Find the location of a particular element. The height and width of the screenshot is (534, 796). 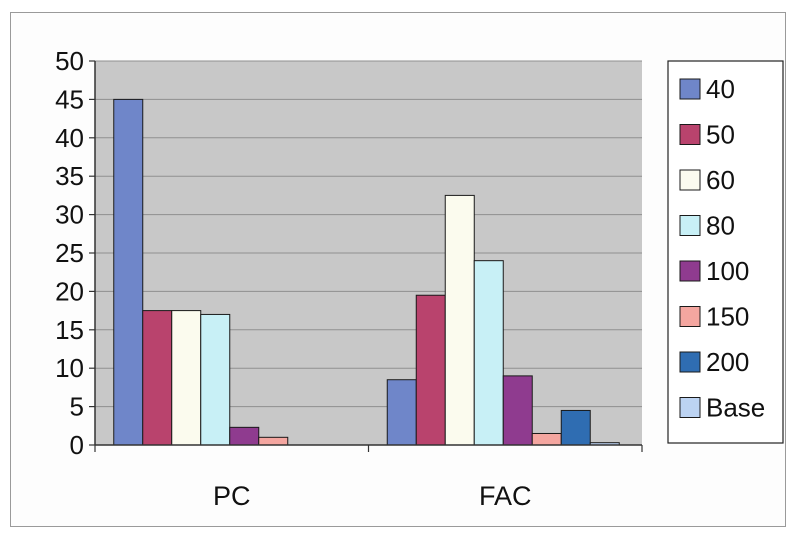

legend-label-50: 50 is located at coordinates (720, 135).